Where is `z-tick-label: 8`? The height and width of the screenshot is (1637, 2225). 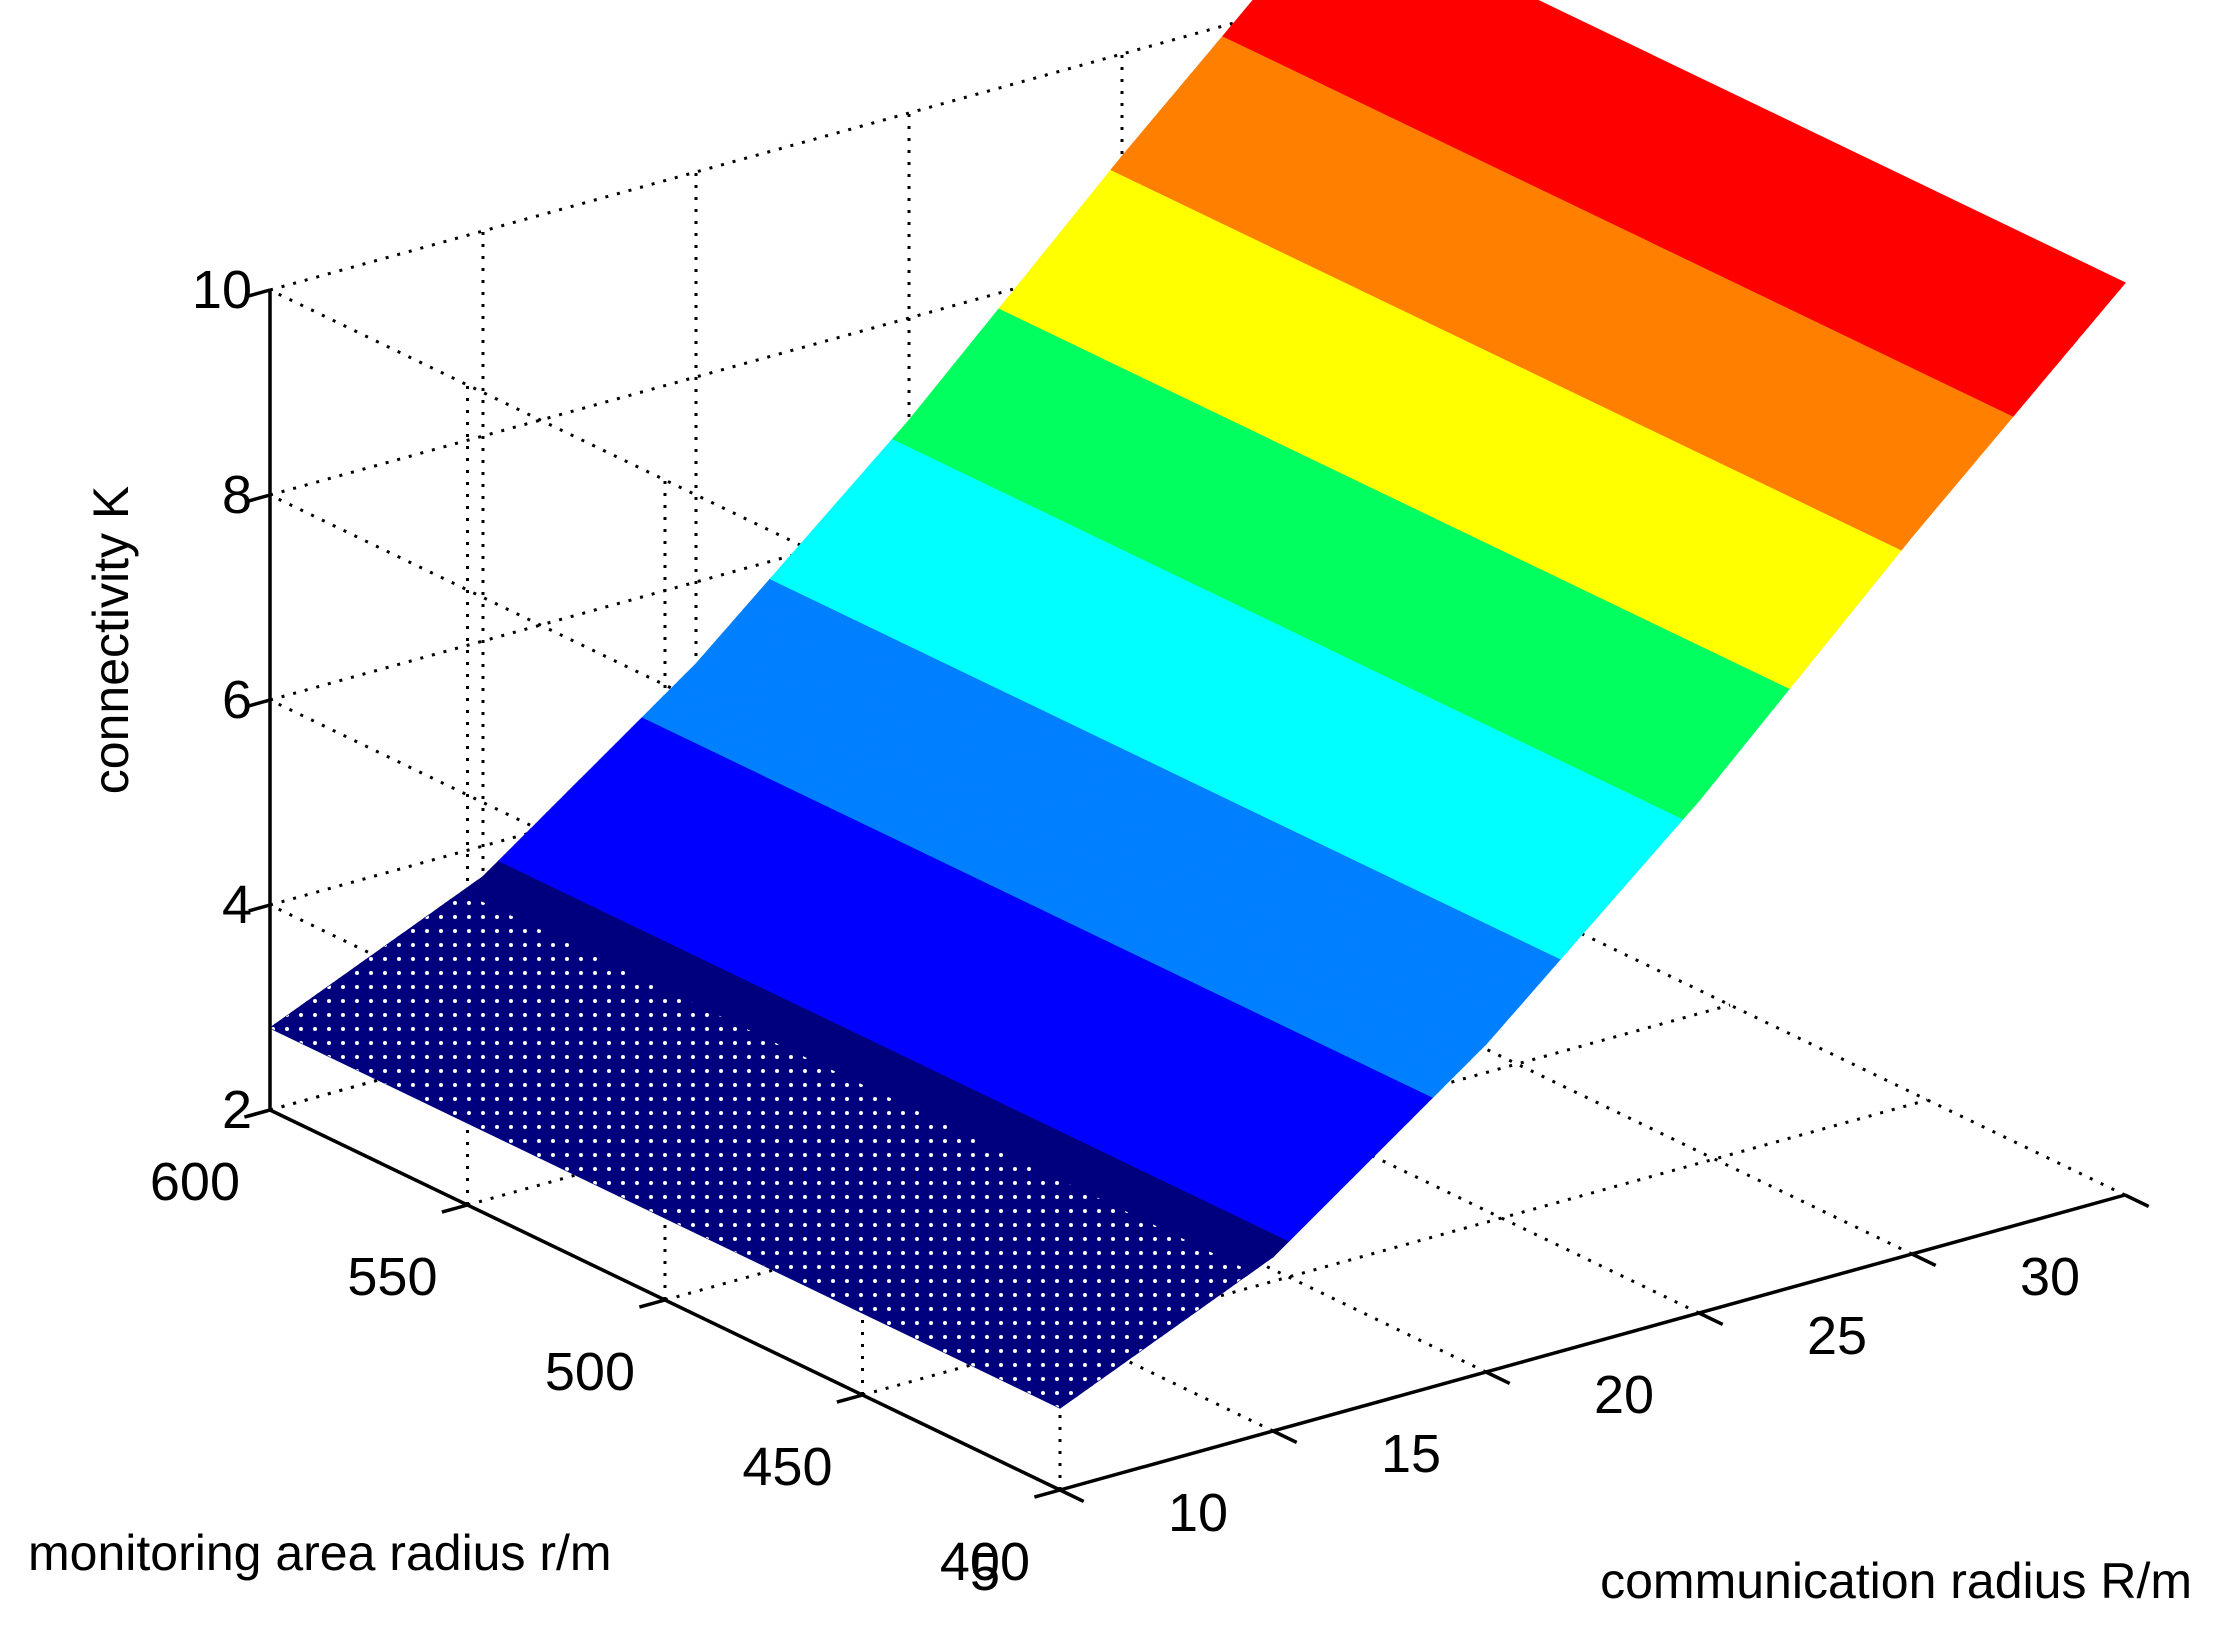 z-tick-label: 8 is located at coordinates (237, 495).